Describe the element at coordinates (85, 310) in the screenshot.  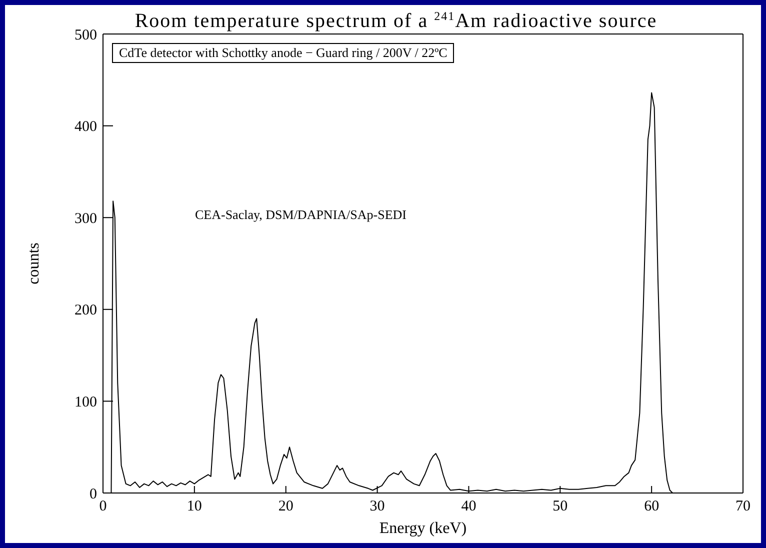
I see `y-tick-label: 200` at that location.